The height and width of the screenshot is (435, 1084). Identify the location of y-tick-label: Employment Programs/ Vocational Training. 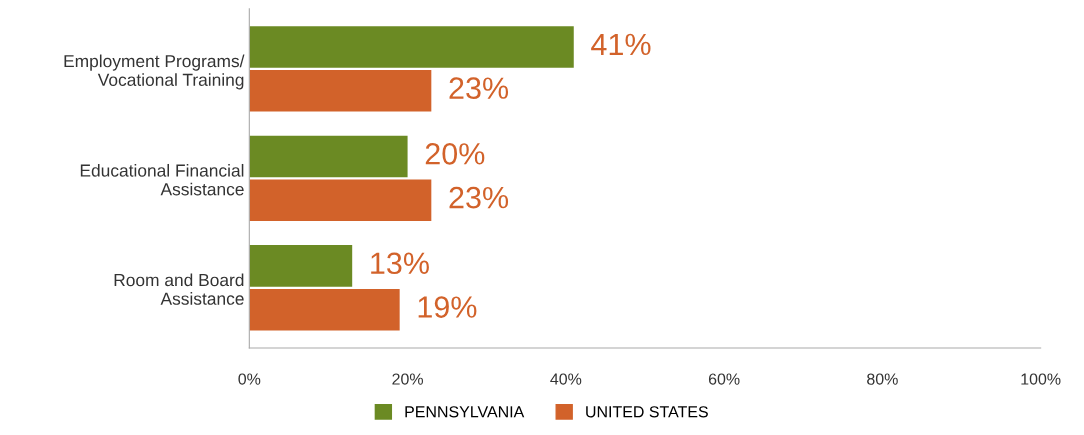
(154, 72).